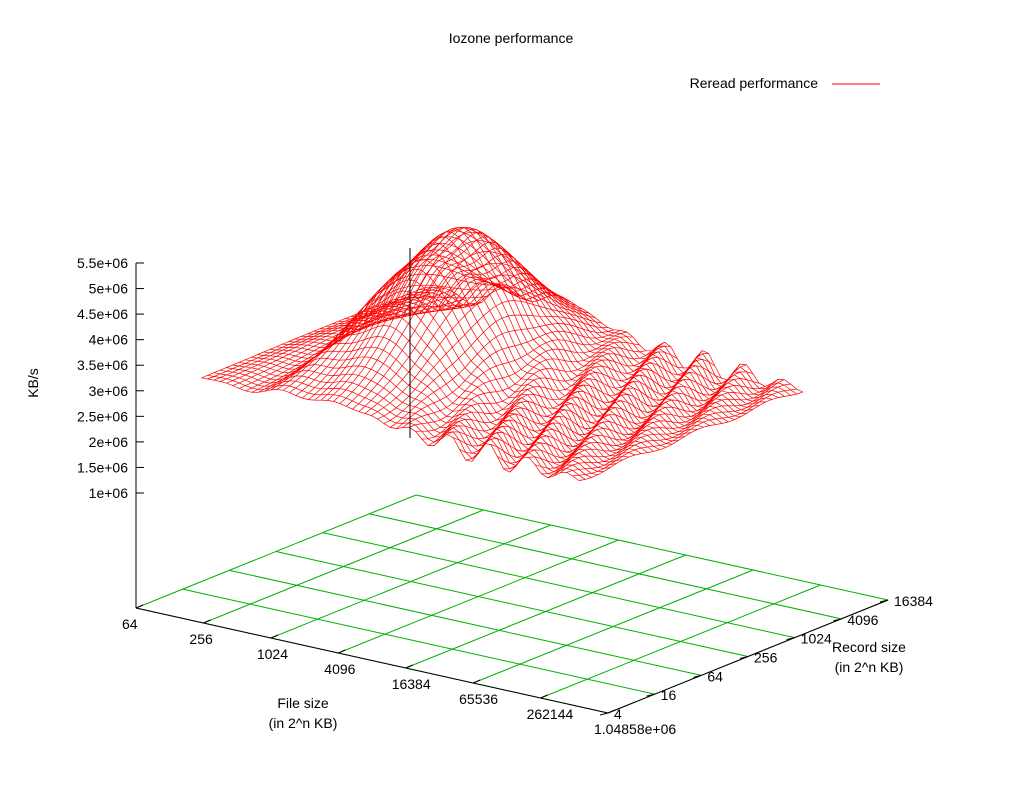 The image size is (1024, 800). What do you see at coordinates (33, 383) in the screenshot?
I see `z-axis-label: KB/s` at bounding box center [33, 383].